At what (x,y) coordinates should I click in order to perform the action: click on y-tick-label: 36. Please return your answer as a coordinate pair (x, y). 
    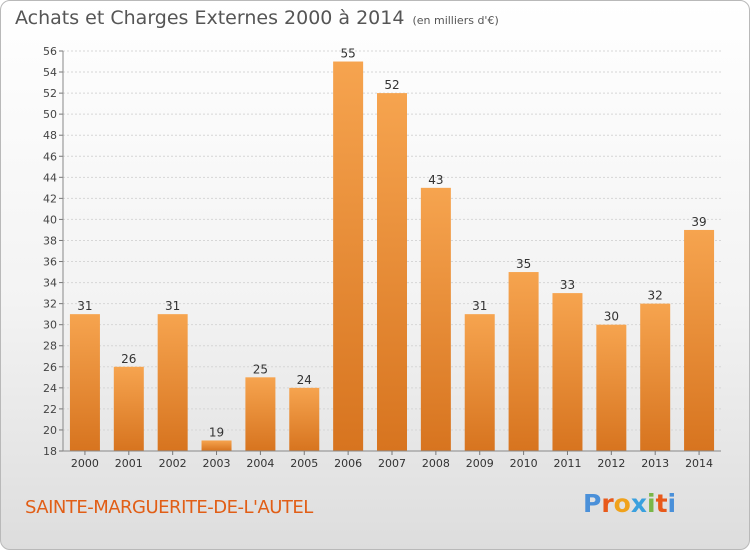
    Looking at the image, I should click on (50, 262).